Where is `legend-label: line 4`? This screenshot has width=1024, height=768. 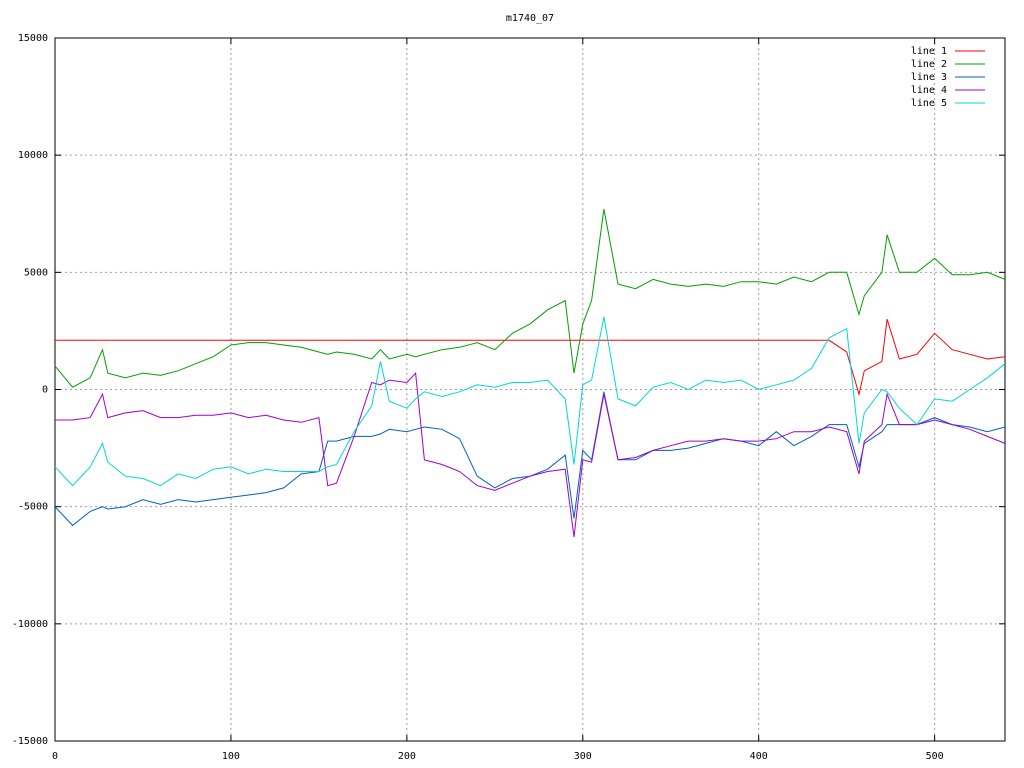 legend-label: line 4 is located at coordinates (929, 90).